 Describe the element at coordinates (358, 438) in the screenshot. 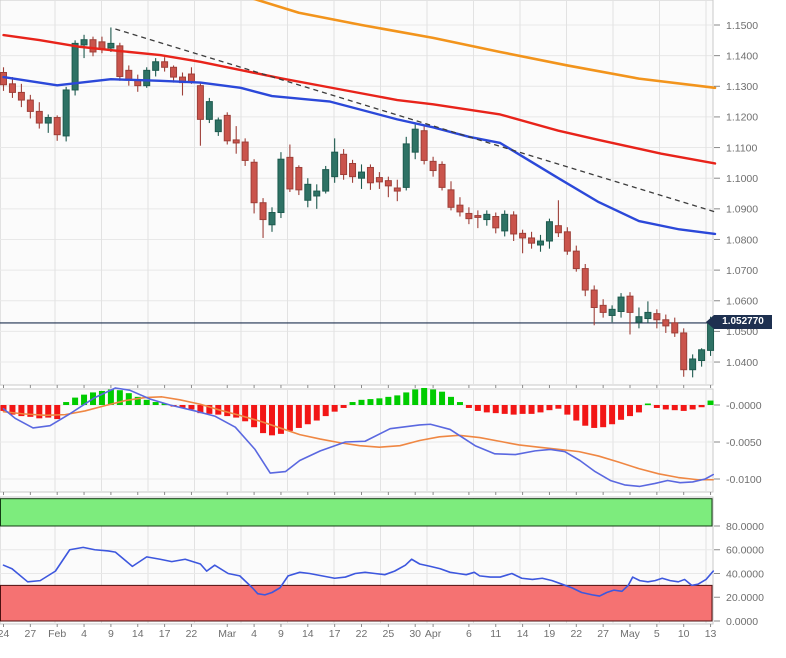

I see `macd-signal-line` at that location.